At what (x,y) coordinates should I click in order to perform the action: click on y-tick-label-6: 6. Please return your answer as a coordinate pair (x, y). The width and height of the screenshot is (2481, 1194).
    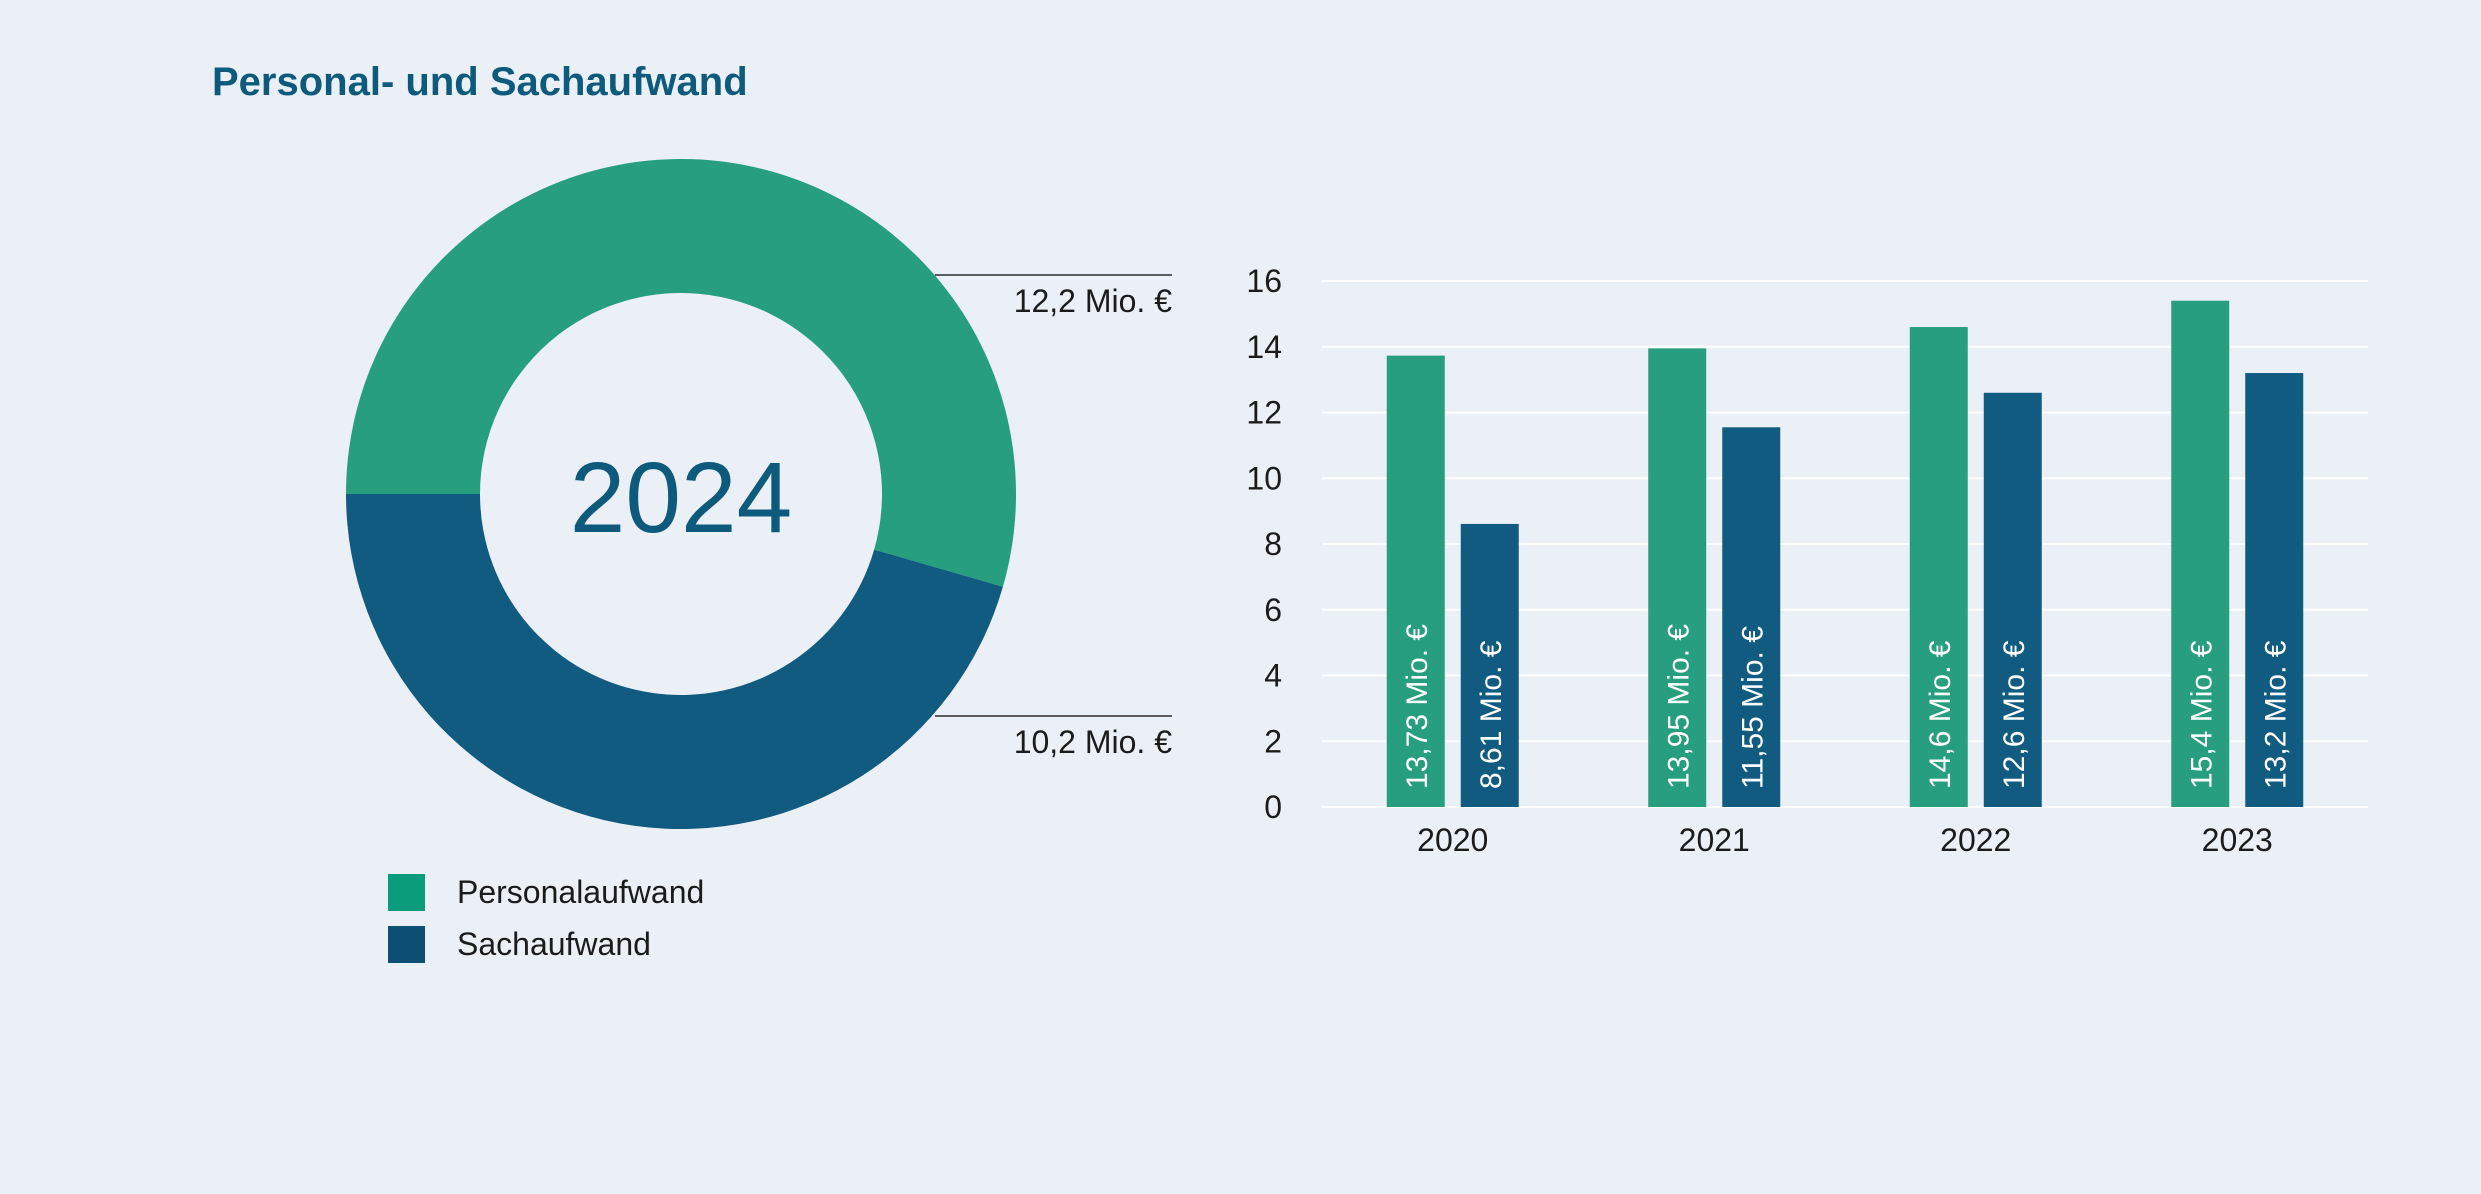
    Looking at the image, I should click on (1273, 610).